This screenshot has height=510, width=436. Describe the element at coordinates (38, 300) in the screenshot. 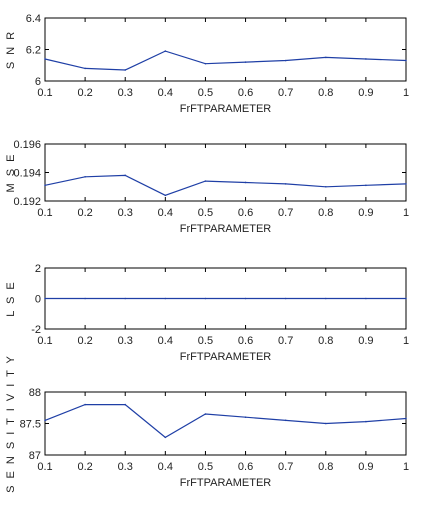

I see `y-tick-label: 0` at that location.